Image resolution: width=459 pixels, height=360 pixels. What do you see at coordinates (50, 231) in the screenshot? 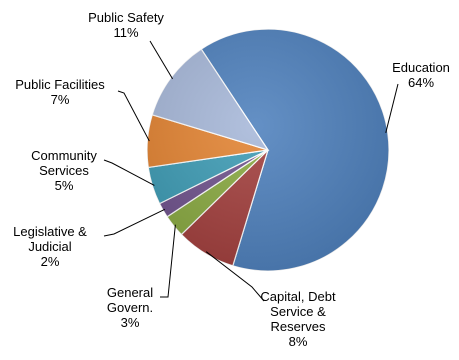
I see `data-label-name-line: Legislative &` at bounding box center [50, 231].